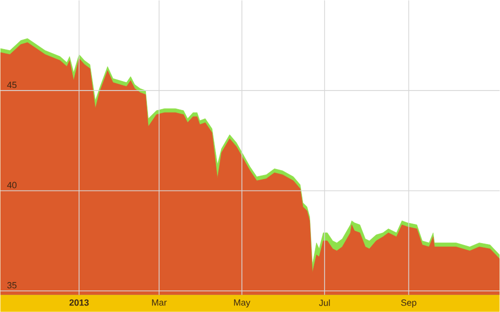 The width and height of the screenshot is (500, 312). Describe the element at coordinates (12, 185) in the screenshot. I see `y-tick-label: 40` at that location.